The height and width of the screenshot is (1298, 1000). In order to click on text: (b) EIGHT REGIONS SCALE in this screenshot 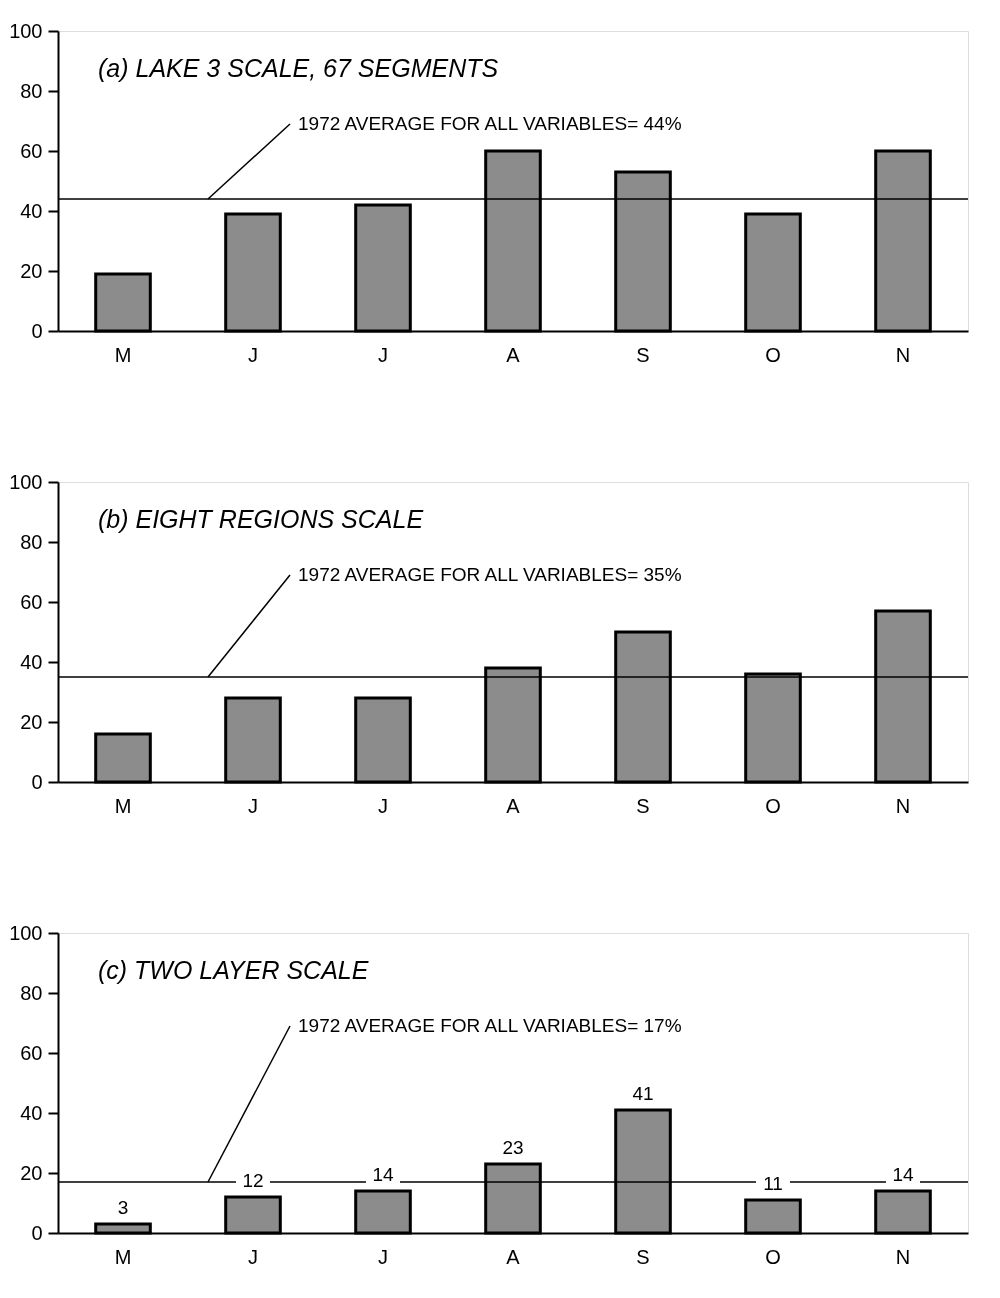, I will do `click(261, 519)`.